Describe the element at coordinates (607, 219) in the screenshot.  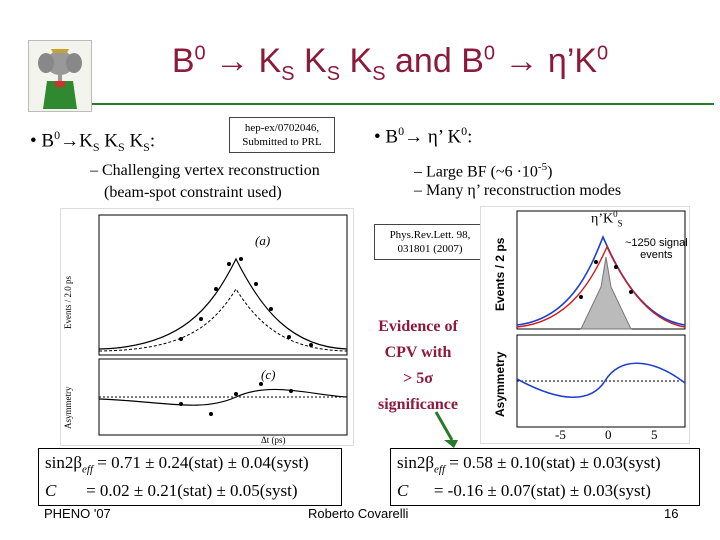
I see `right-plot-title: η’K0S` at that location.